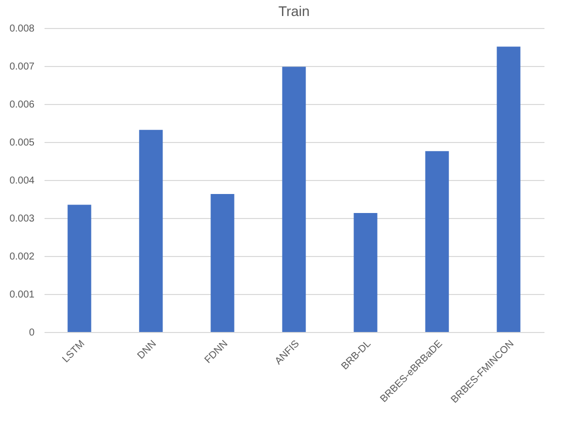 The image size is (576, 421). I want to click on chart-title: Train, so click(294, 11).